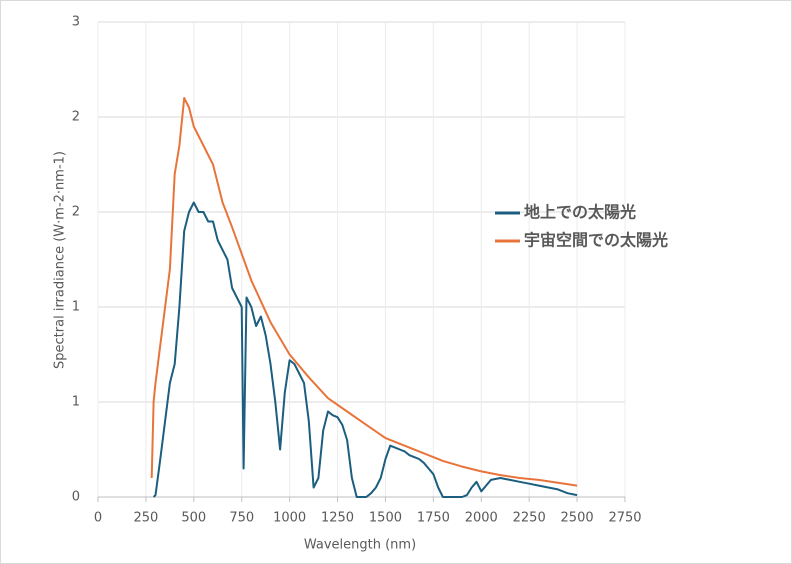 The width and height of the screenshot is (792, 564). I want to click on x-tick-label: 2250, so click(529, 518).